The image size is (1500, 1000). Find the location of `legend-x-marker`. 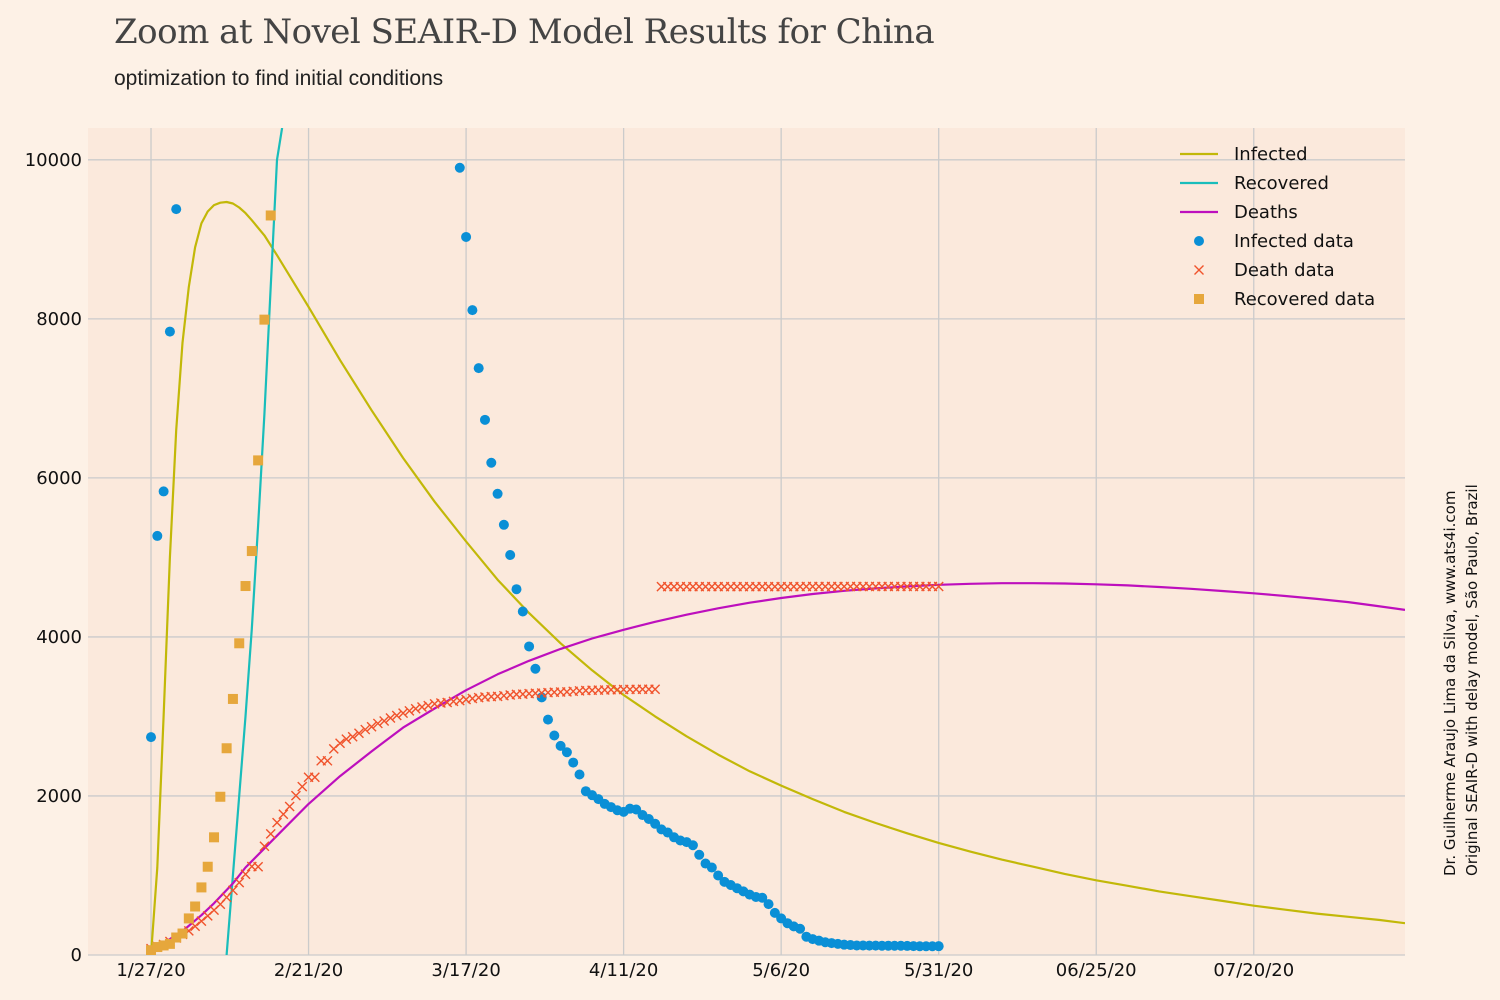

legend-x-marker is located at coordinates (1199, 270).